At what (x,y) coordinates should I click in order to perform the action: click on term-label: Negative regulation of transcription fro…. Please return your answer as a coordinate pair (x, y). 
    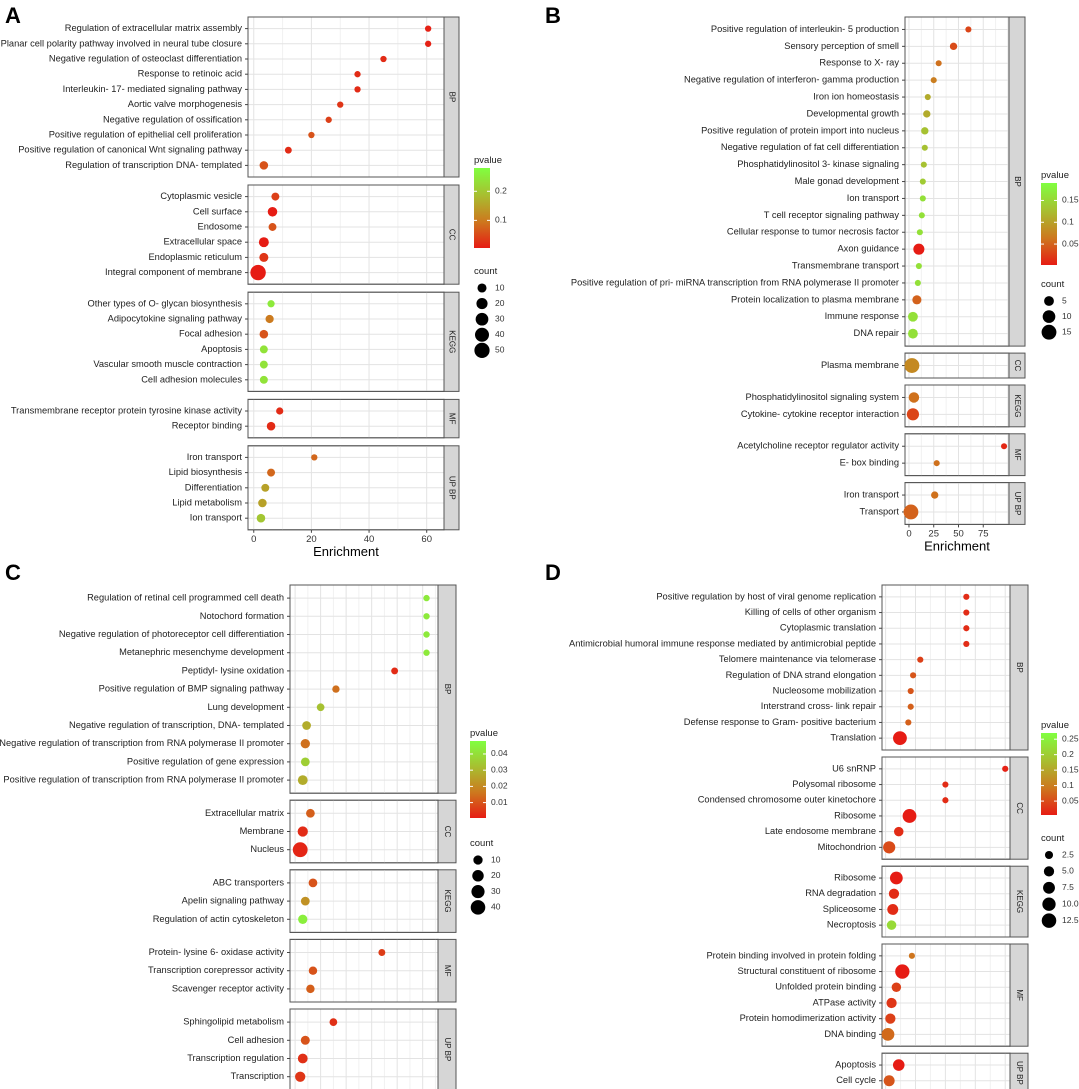
    Looking at the image, I should click on (142, 743).